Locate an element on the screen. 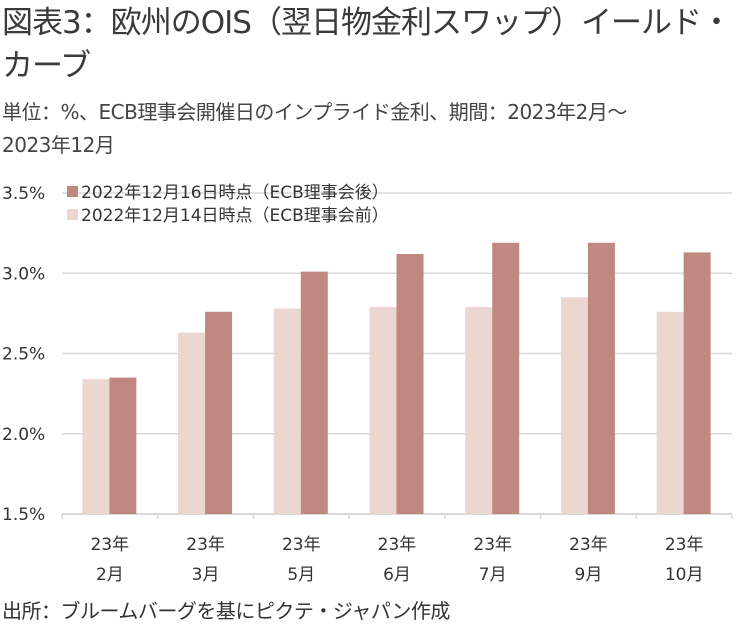  y-axis-tick-labels: 3.5% 3.0% 2.5% 2.0% 1.5% is located at coordinates (23, 354).